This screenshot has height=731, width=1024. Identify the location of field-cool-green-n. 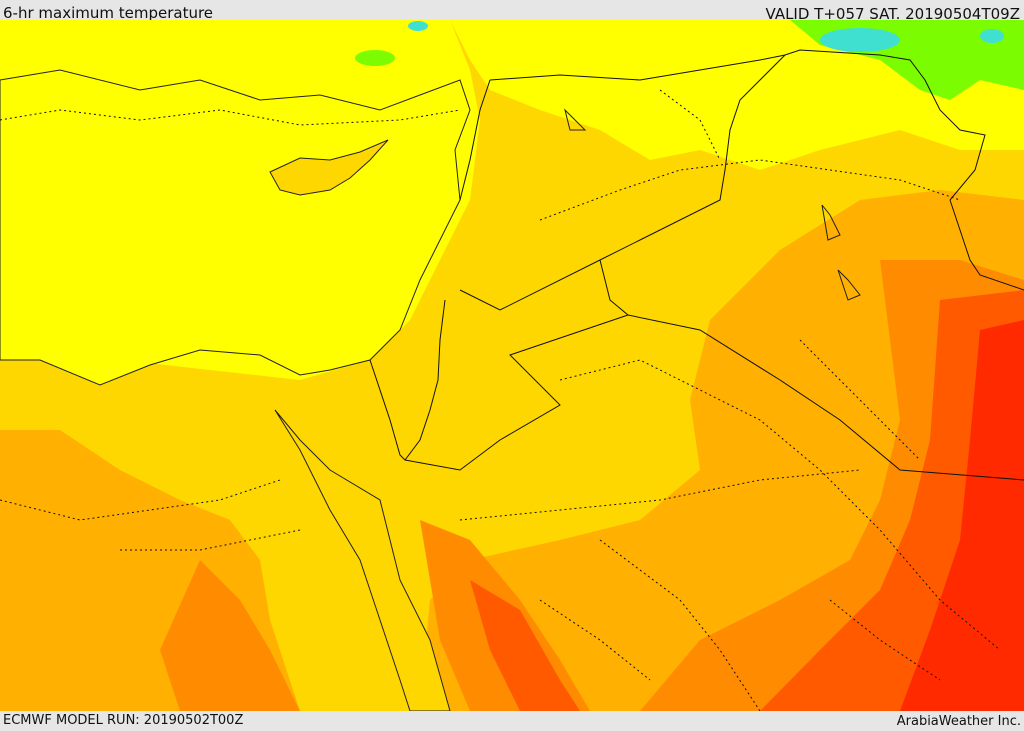
(375, 58).